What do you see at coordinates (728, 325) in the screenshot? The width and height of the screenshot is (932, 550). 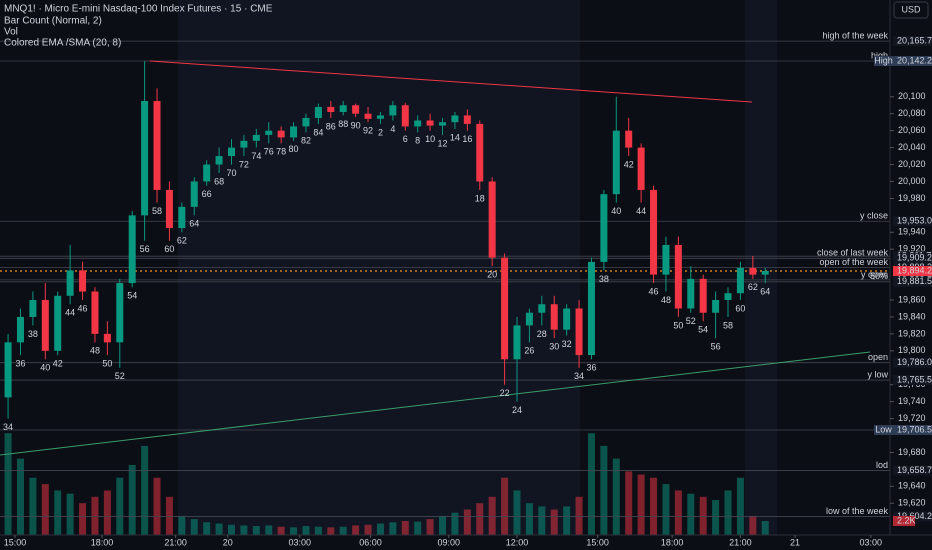 I see `bar-count: 58` at bounding box center [728, 325].